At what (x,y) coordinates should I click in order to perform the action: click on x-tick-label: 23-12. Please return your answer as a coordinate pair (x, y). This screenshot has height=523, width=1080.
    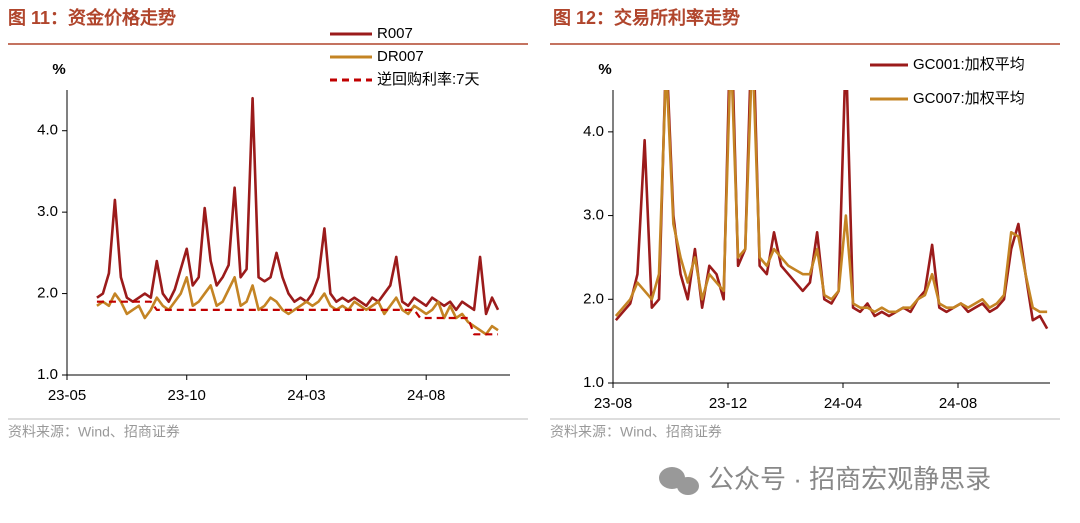
    Looking at the image, I should click on (728, 403).